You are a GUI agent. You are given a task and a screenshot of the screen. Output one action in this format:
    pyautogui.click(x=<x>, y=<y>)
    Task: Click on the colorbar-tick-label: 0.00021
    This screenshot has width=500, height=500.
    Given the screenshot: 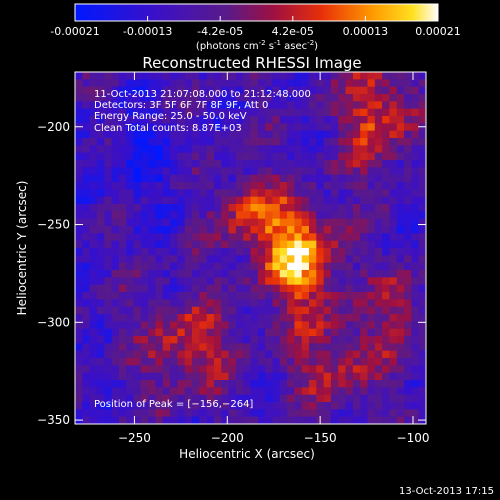 What is the action you would take?
    pyautogui.click(x=438, y=31)
    